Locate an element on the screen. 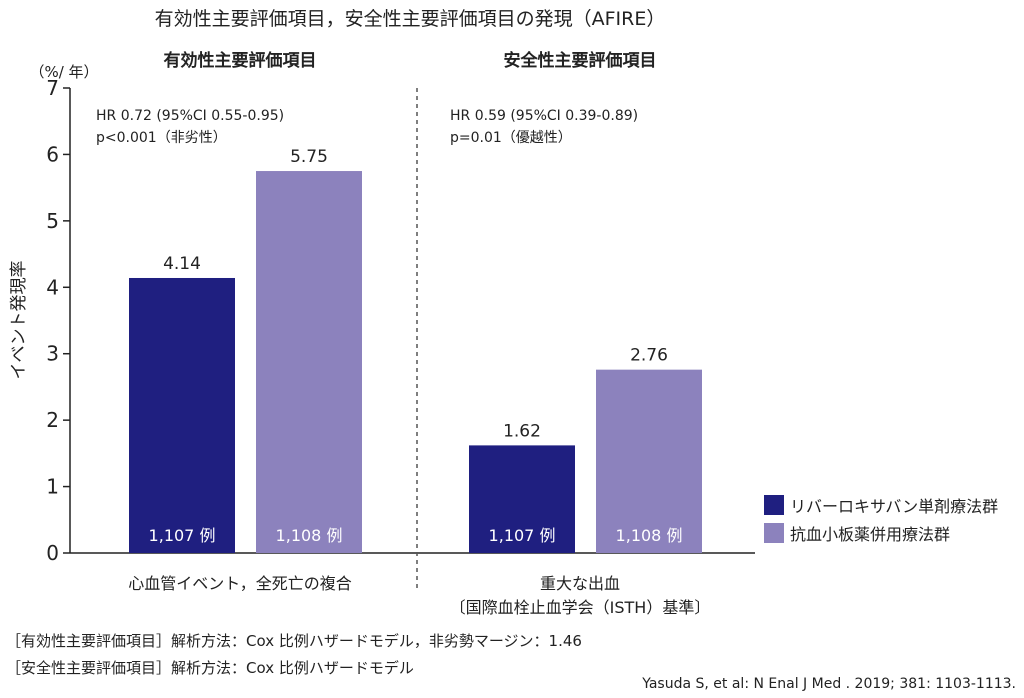  panel-stat: HR 0.72 (95%CI 0.55-0.95) is located at coordinates (190, 116).